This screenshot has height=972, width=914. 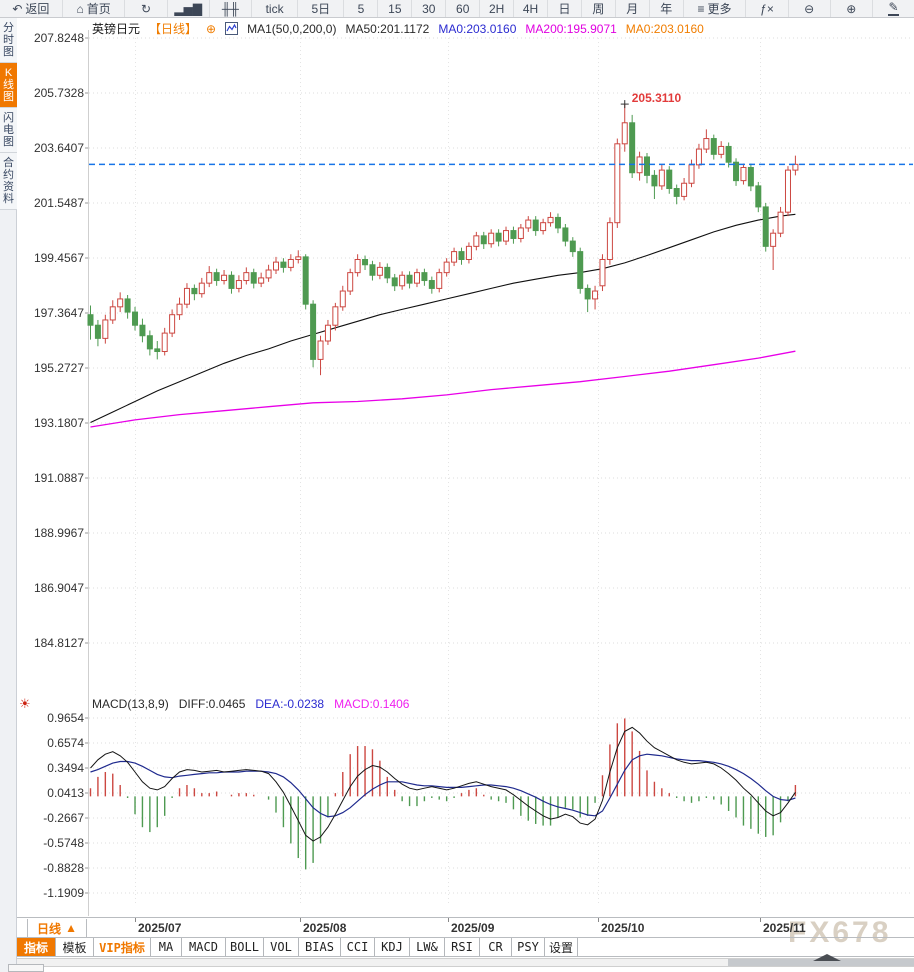 What do you see at coordinates (290, 704) in the screenshot?
I see `macd-dea-value: DEA:-0.0238` at bounding box center [290, 704].